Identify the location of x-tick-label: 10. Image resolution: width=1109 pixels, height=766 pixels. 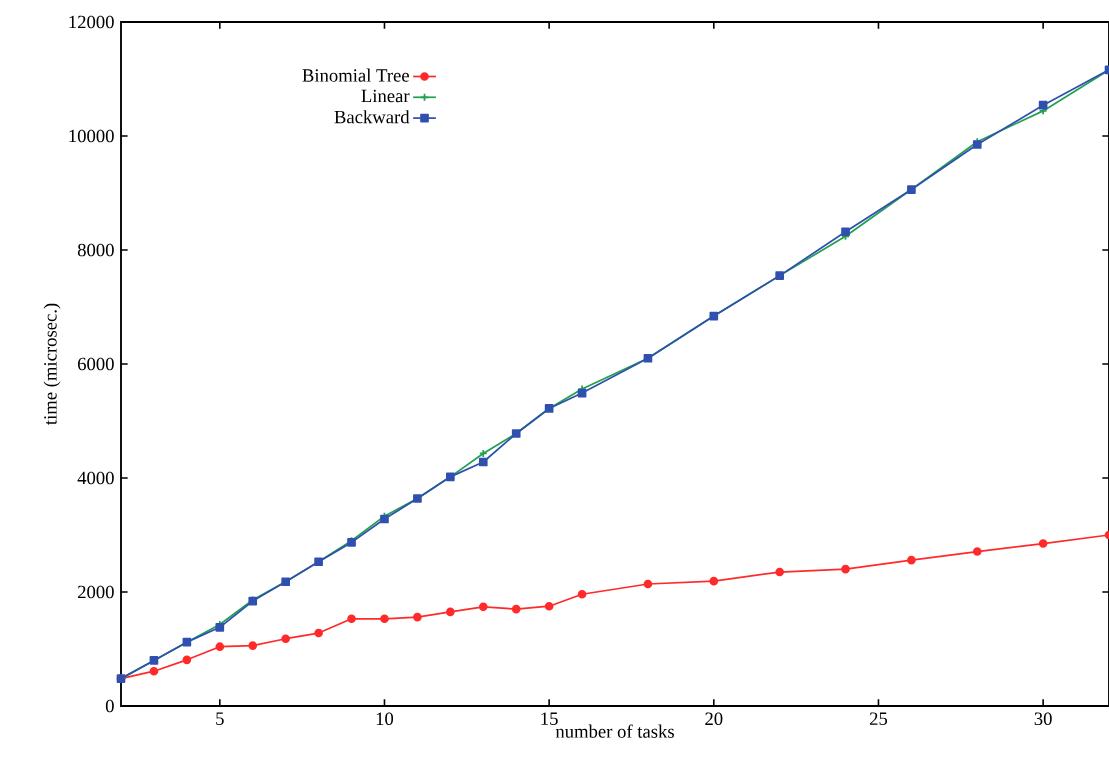
(385, 719).